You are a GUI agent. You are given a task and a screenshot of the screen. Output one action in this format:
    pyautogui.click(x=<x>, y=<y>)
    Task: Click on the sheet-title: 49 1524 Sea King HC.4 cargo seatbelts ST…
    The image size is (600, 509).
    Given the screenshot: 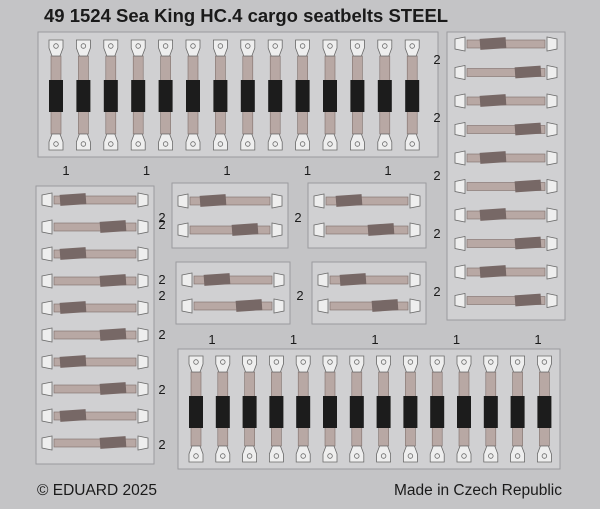 What is the action you would take?
    pyautogui.click(x=246, y=15)
    